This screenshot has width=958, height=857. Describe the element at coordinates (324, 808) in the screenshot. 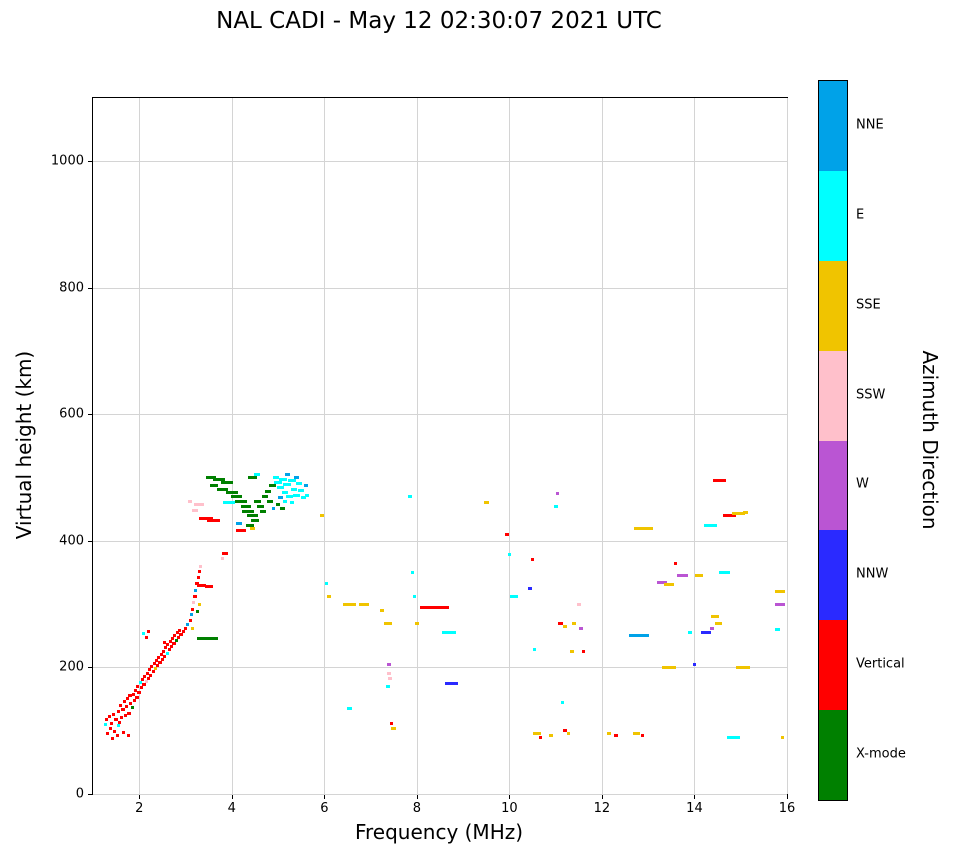

I see `x-tick-label: 6` at that location.